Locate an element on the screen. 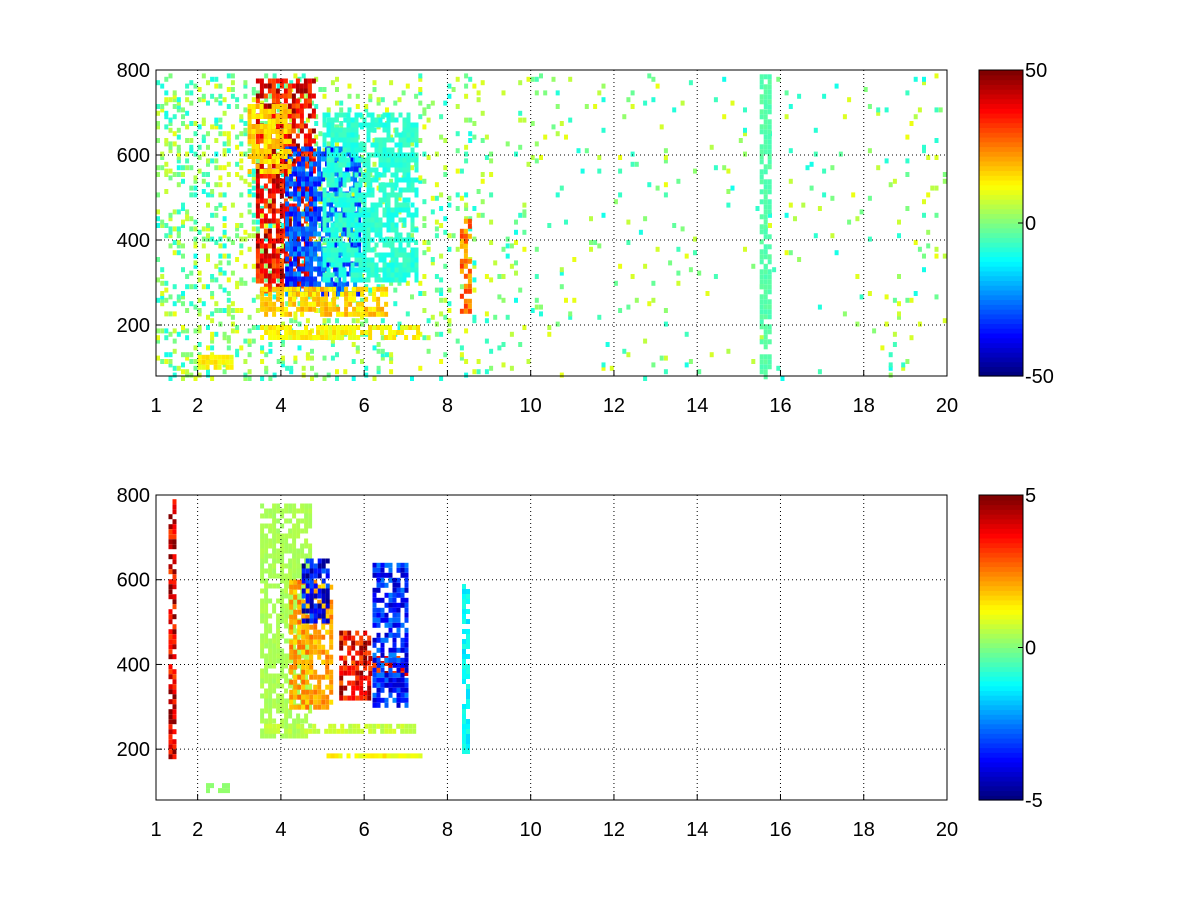 This screenshot has width=1200, height=900. x-tick-label: 14 is located at coordinates (697, 406).